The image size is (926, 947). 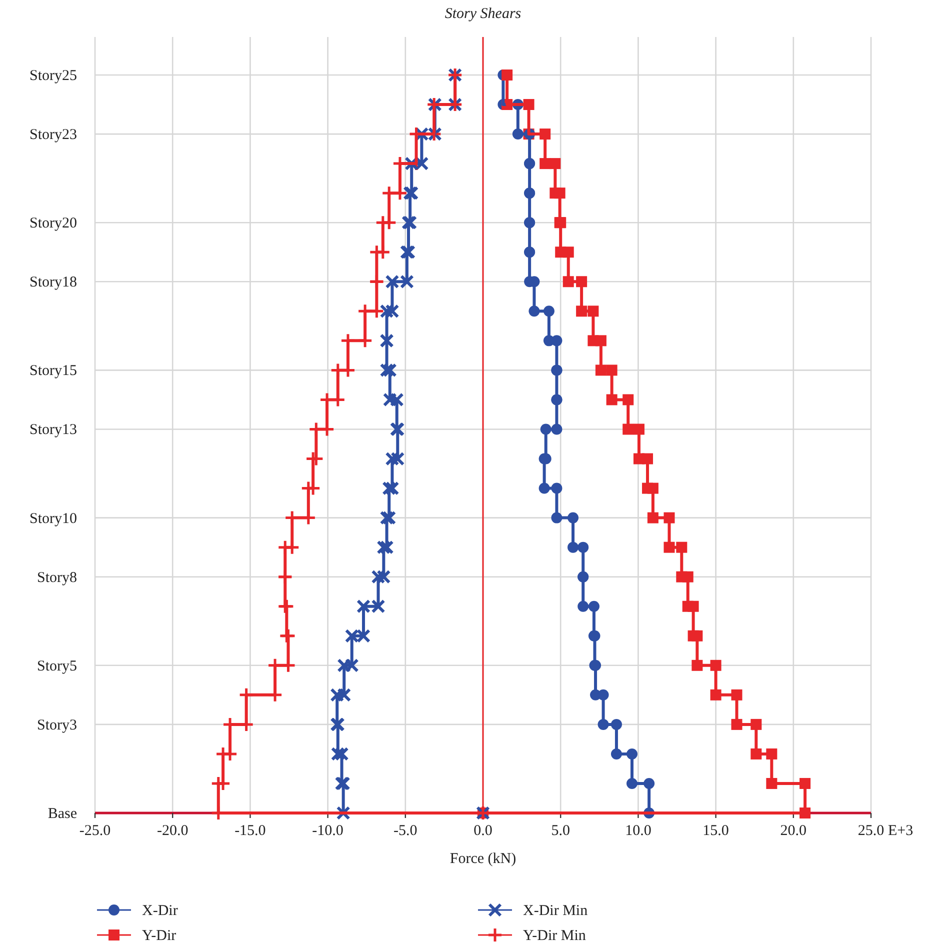 I want to click on x-tick-label: 25.0, so click(x=871, y=831).